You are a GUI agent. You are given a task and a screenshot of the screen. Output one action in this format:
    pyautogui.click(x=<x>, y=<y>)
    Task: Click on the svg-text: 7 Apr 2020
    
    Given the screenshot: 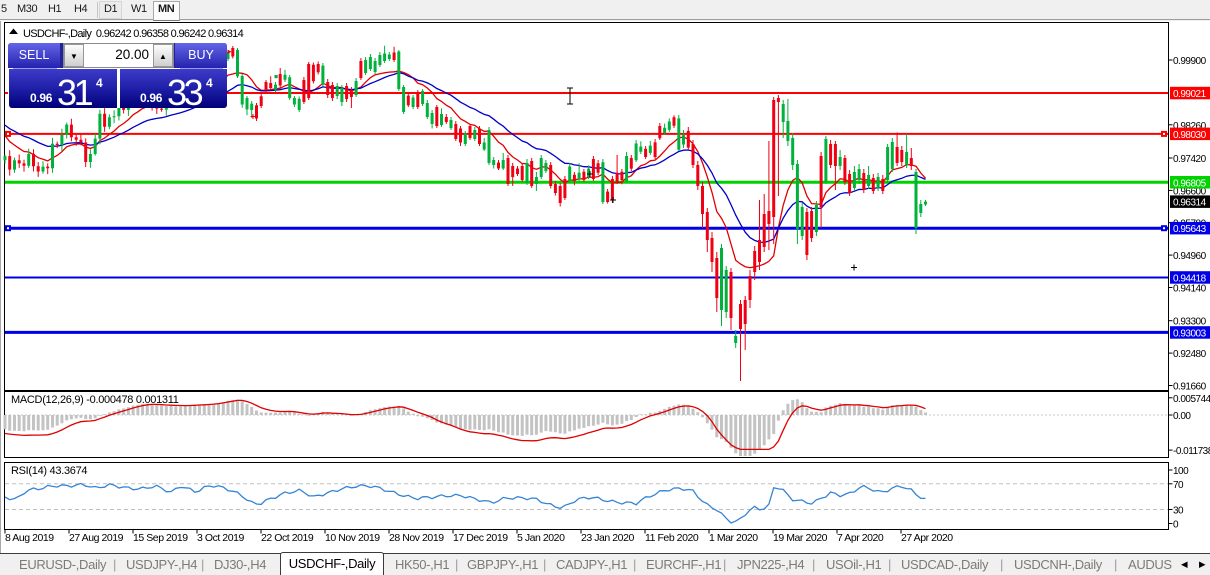 What is the action you would take?
    pyautogui.click(x=860, y=538)
    